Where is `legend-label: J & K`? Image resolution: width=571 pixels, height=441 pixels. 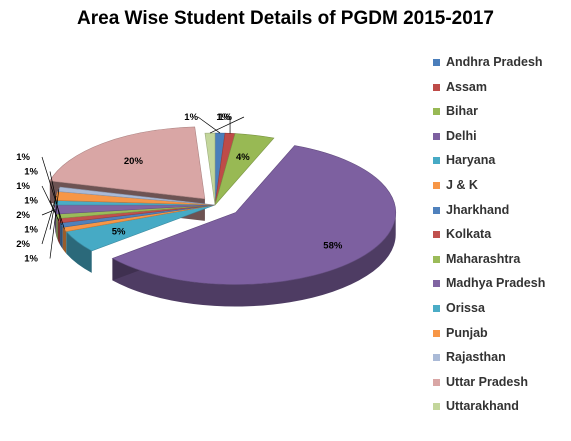 legend-label: J & K is located at coordinates (462, 184).